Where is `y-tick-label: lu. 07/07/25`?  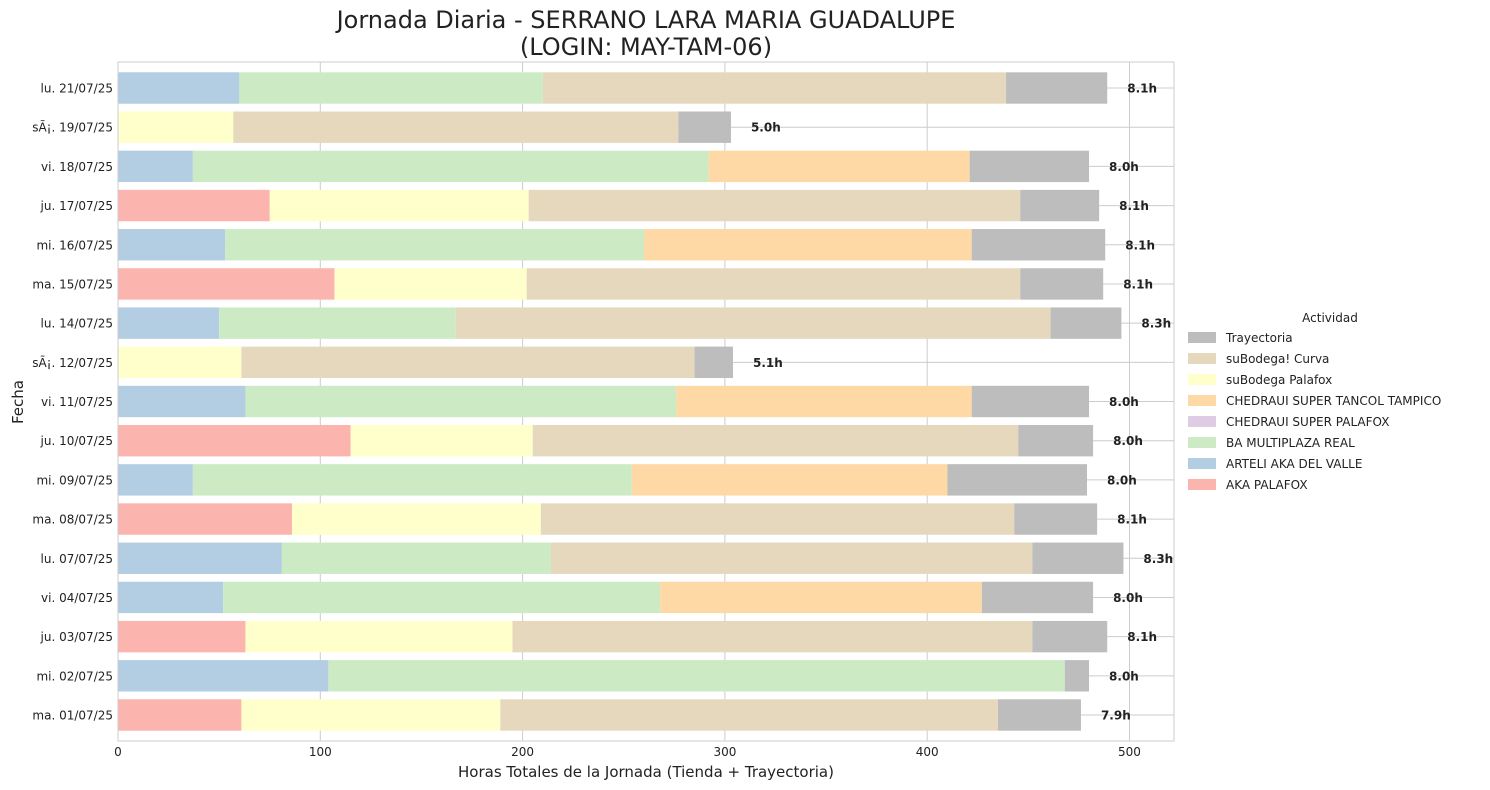 y-tick-label: lu. 07/07/25 is located at coordinates (77, 559).